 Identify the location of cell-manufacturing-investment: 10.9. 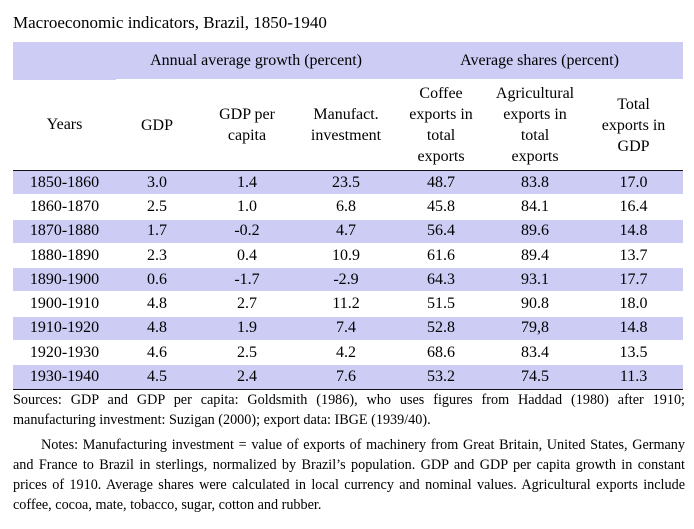
(346, 255).